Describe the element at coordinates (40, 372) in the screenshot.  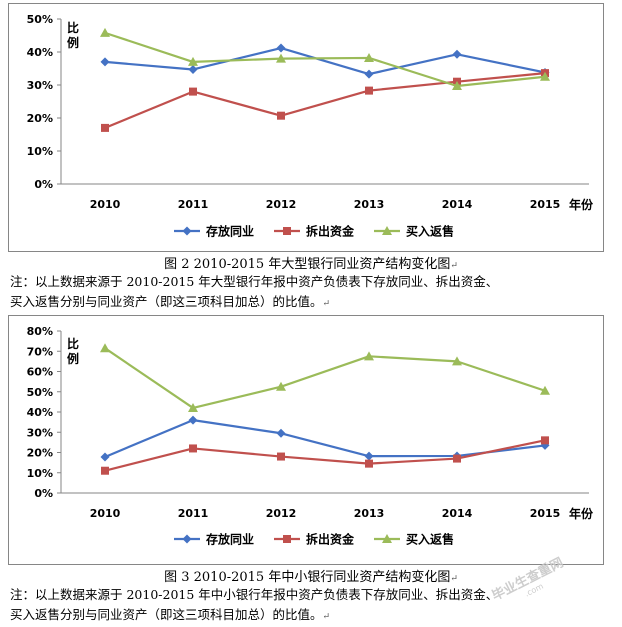
I see `y-tick-label: 60%` at that location.